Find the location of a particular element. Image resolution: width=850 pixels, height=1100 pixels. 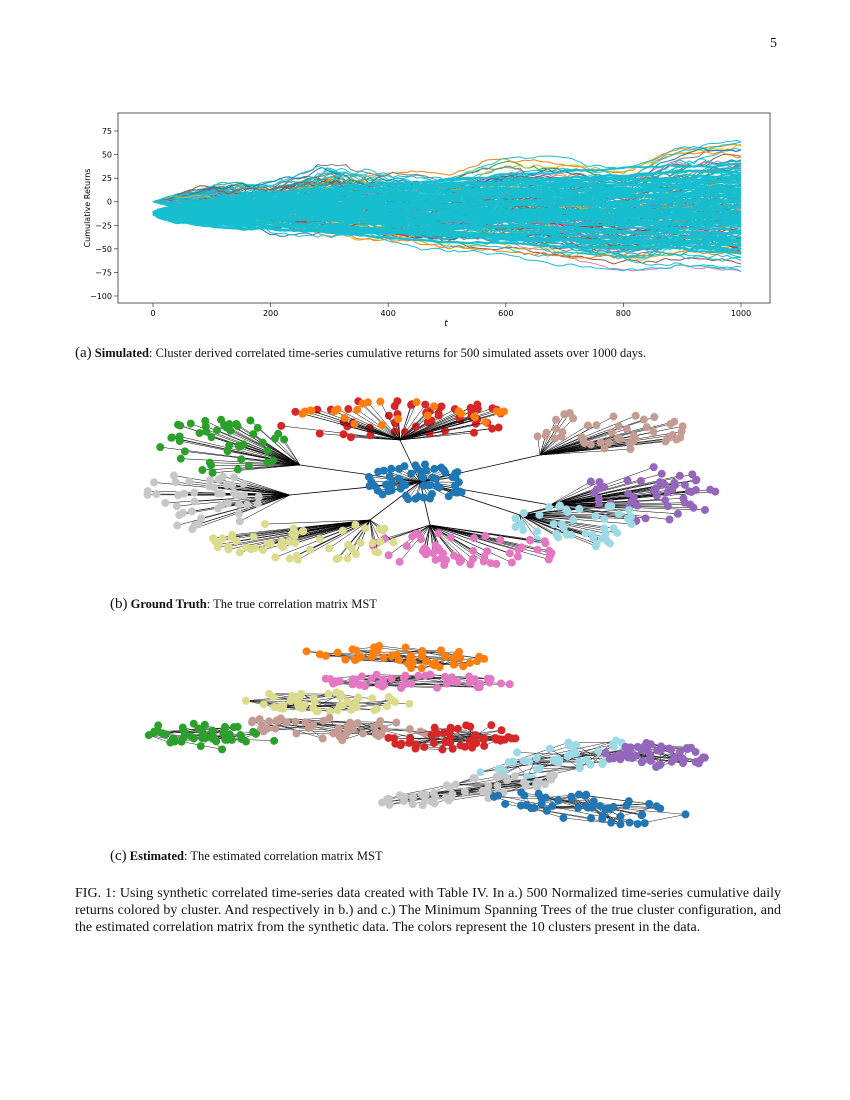

caption-b-text: : The true correlation matrix MST is located at coordinates (291, 604).